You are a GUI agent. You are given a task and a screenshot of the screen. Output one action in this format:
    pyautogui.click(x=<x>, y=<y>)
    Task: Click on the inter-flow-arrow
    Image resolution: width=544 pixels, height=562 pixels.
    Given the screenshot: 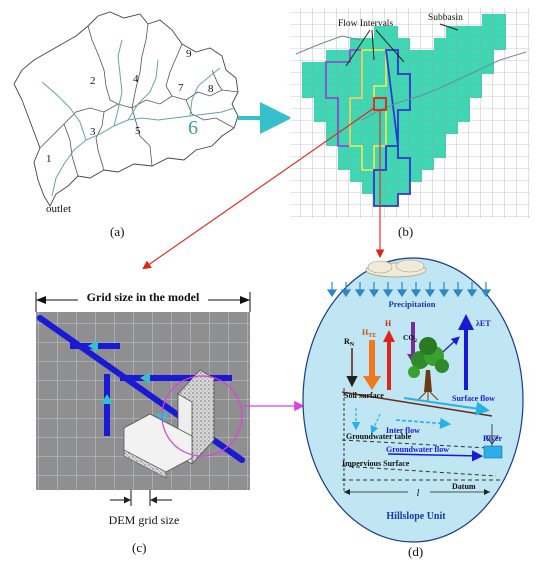 What is the action you would take?
    pyautogui.click(x=423, y=423)
    